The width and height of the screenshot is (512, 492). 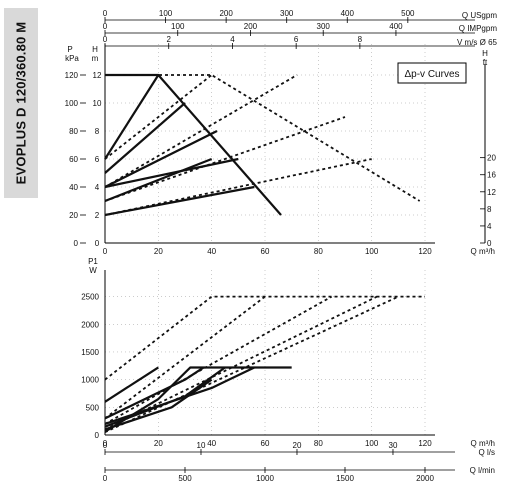 I want to click on bottom-axis-tick-label: 30, so click(x=393, y=445).